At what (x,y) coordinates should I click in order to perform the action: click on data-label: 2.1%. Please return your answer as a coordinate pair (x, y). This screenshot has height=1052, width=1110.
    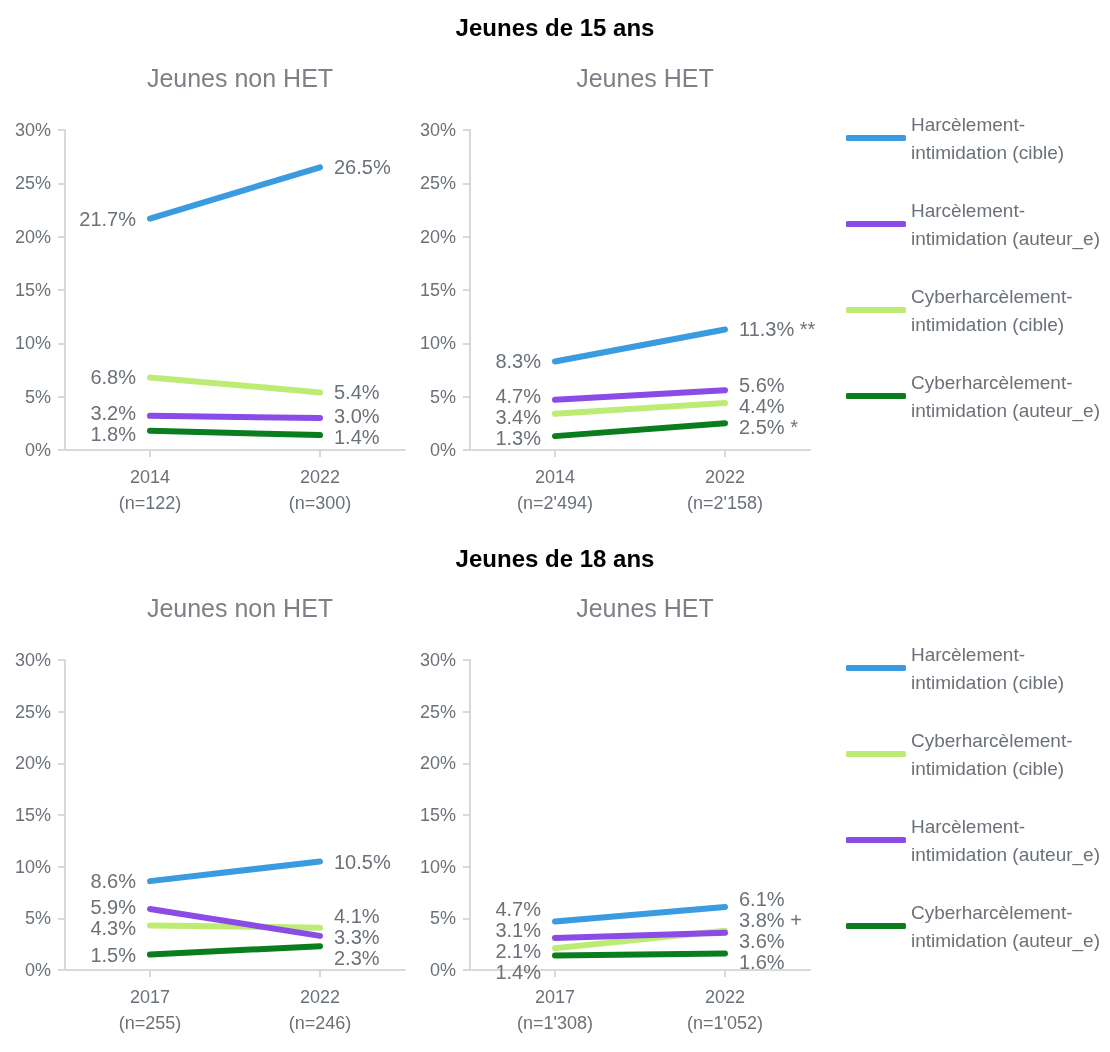
    Looking at the image, I should click on (518, 951).